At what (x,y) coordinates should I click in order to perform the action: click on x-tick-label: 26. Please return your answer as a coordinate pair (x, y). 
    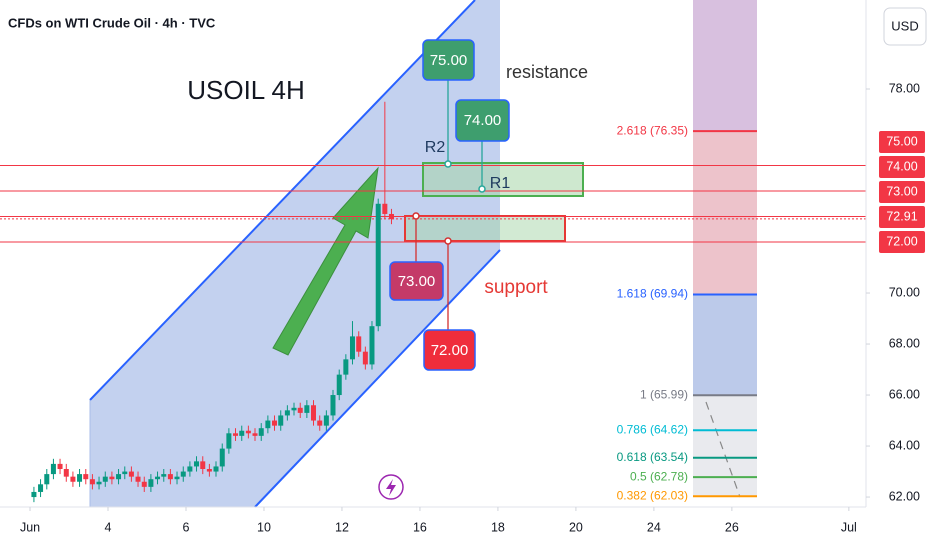
    Looking at the image, I should click on (732, 527).